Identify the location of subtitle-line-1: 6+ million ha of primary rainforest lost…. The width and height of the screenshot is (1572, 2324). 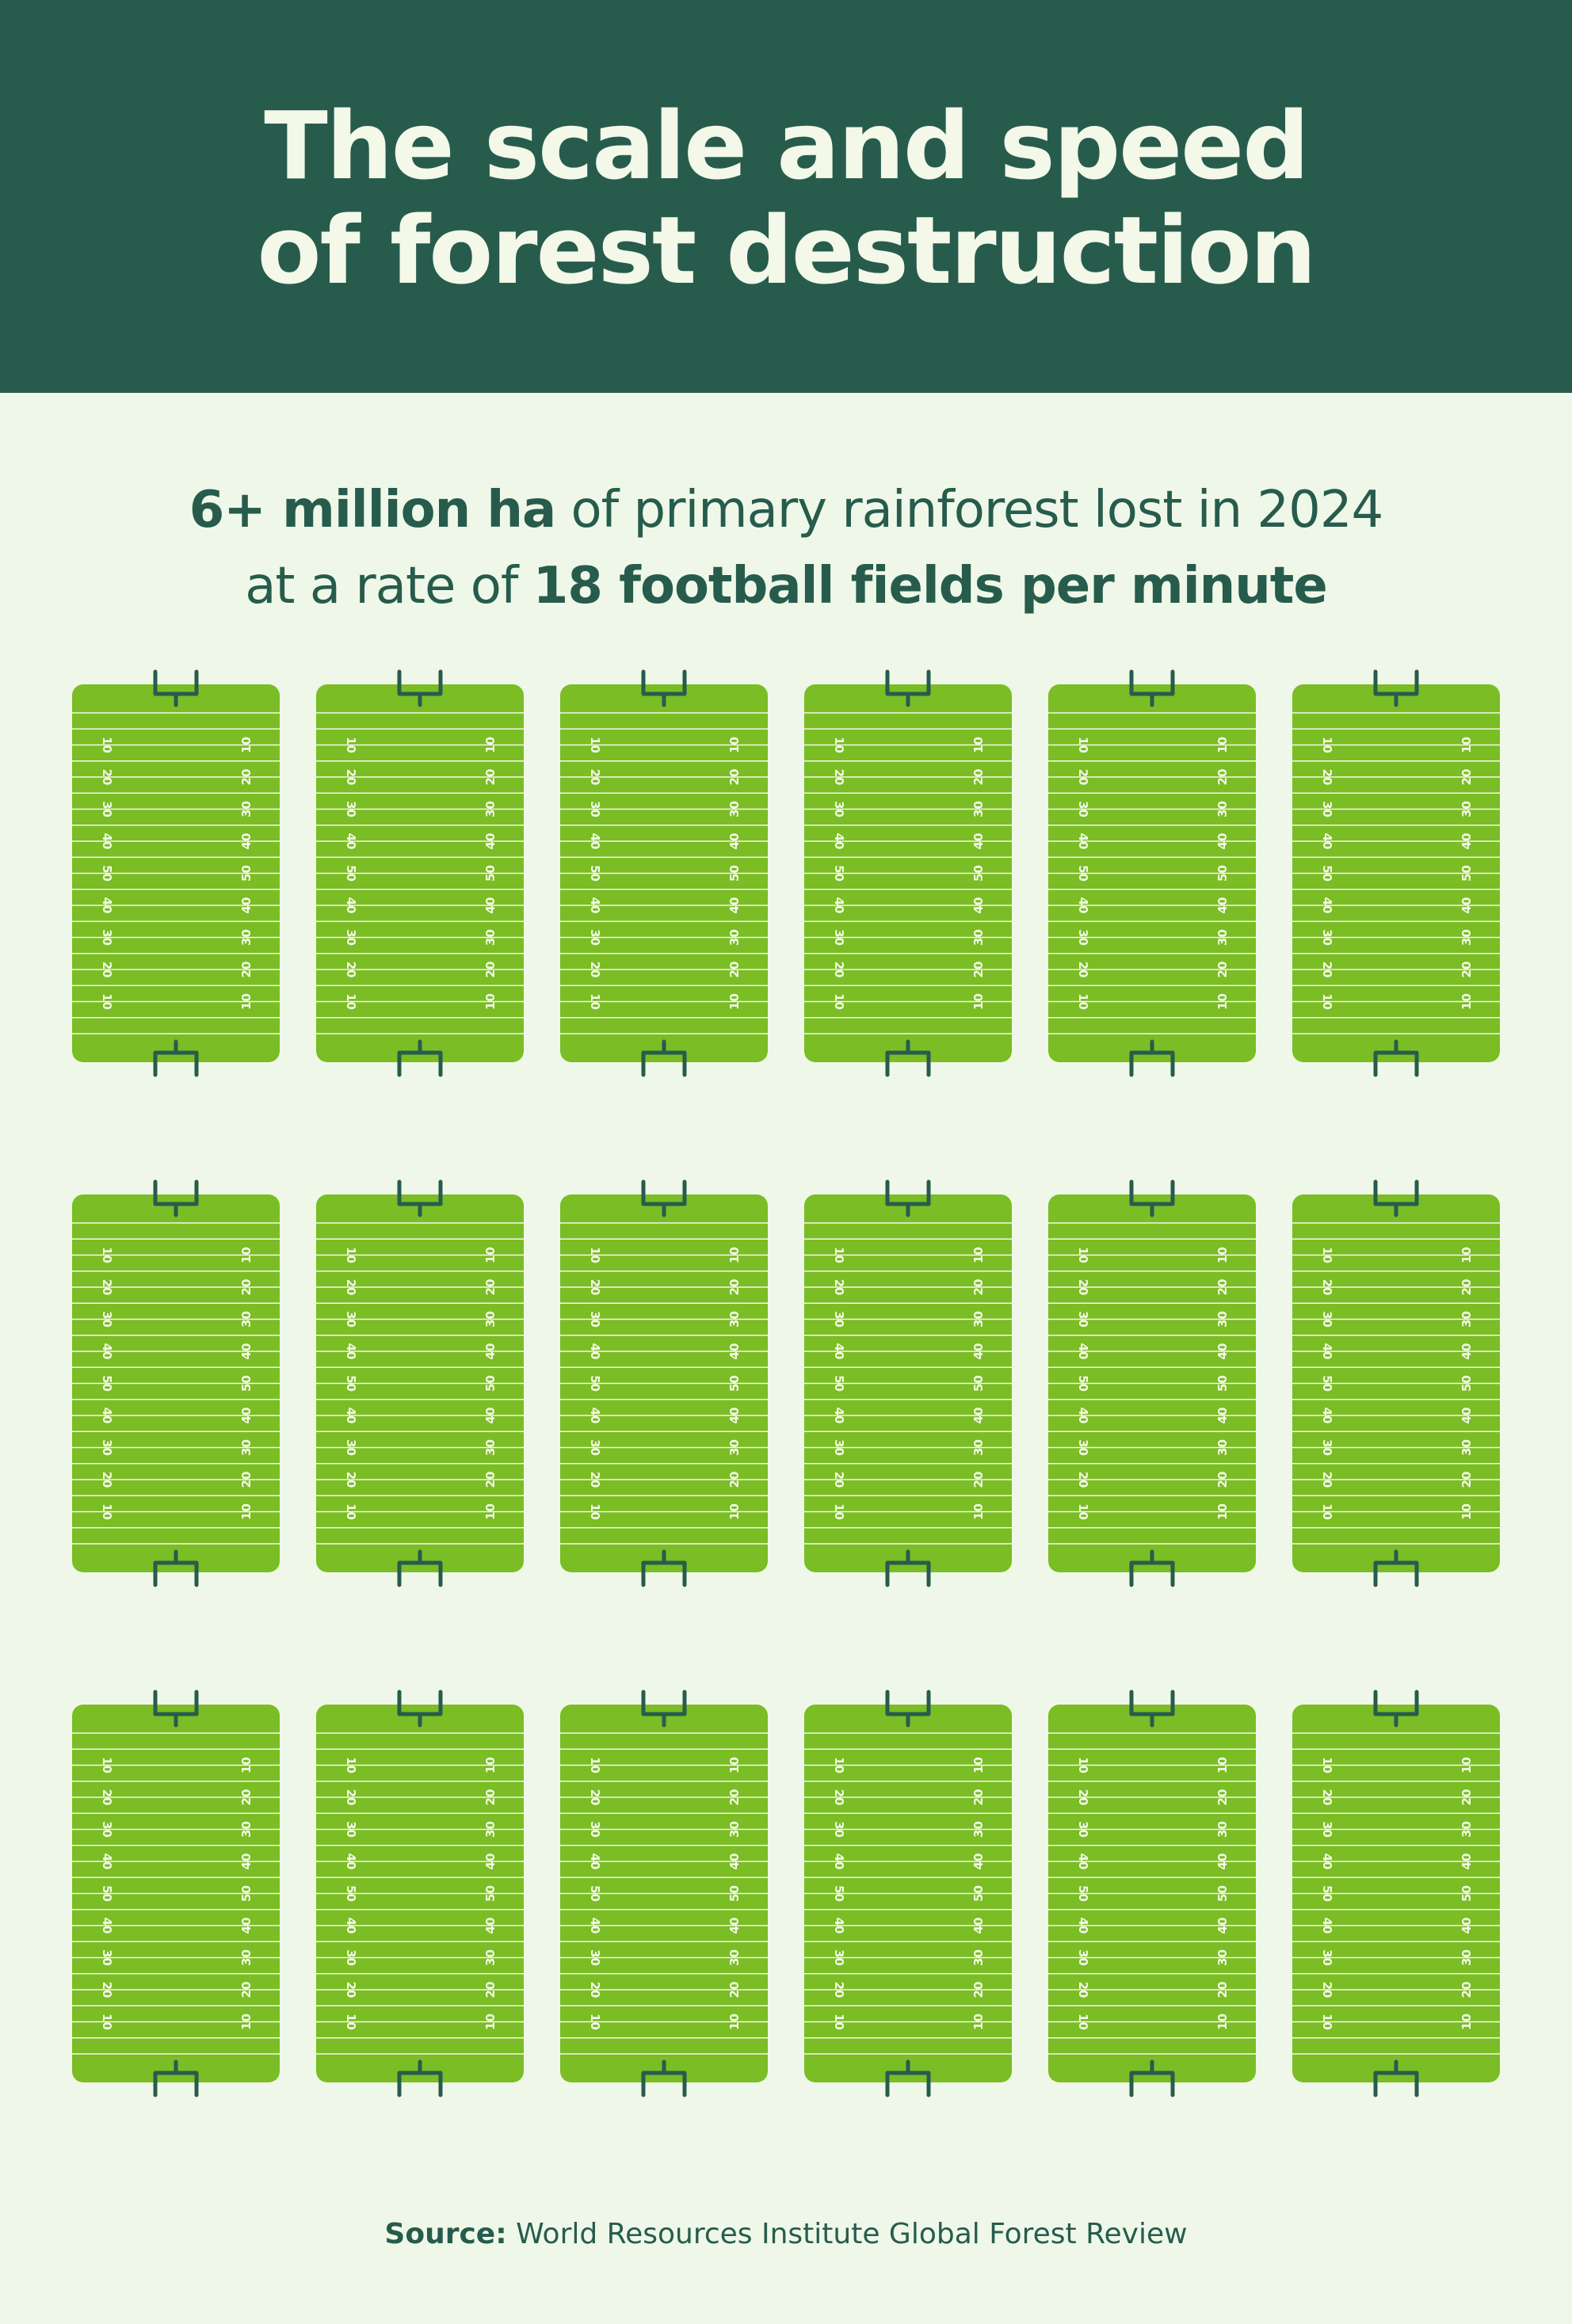
(786, 510).